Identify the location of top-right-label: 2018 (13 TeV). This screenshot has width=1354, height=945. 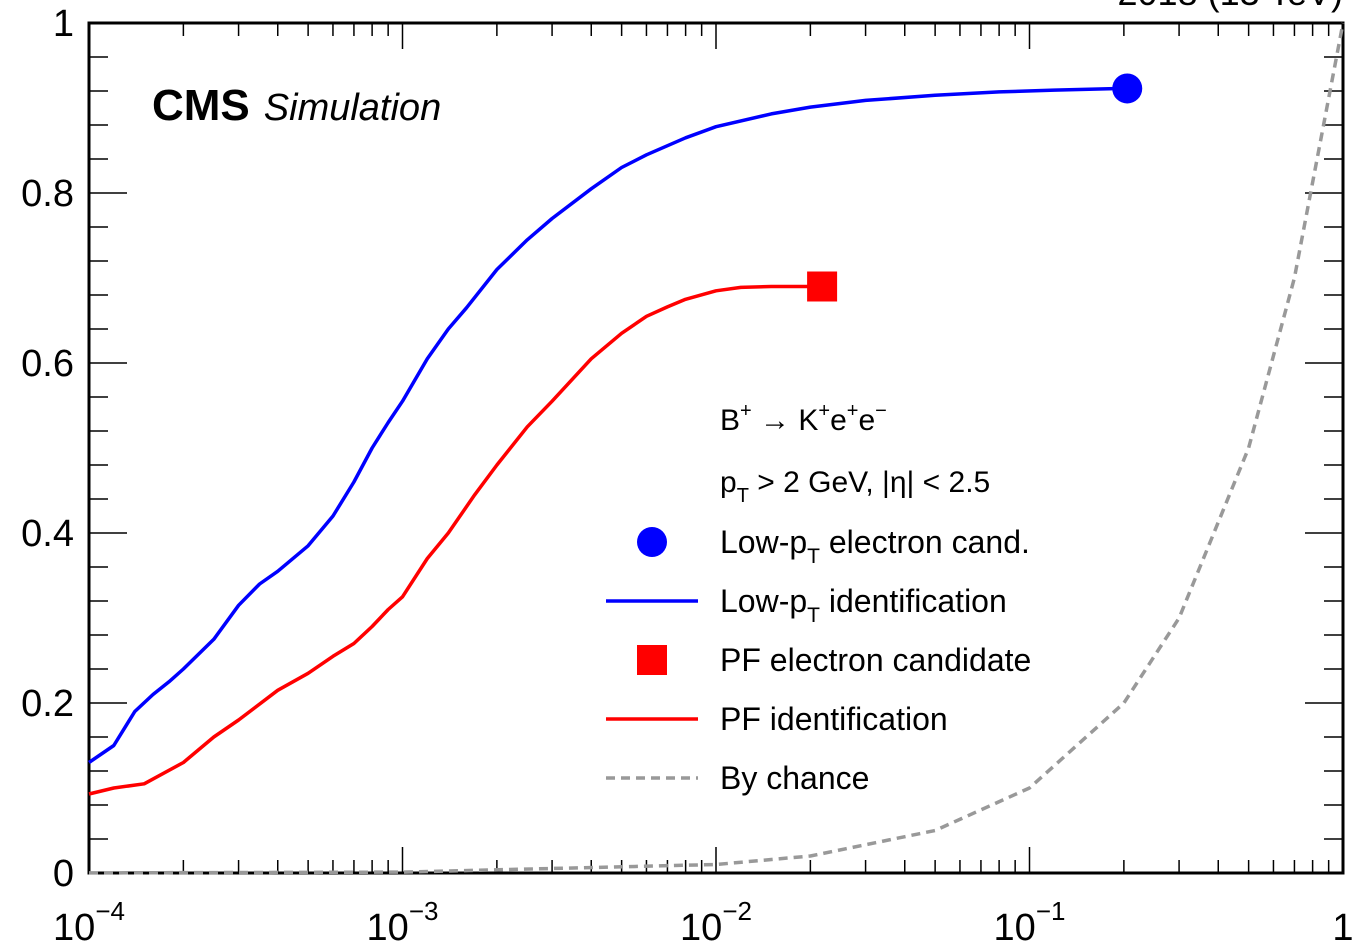
(1231, 6).